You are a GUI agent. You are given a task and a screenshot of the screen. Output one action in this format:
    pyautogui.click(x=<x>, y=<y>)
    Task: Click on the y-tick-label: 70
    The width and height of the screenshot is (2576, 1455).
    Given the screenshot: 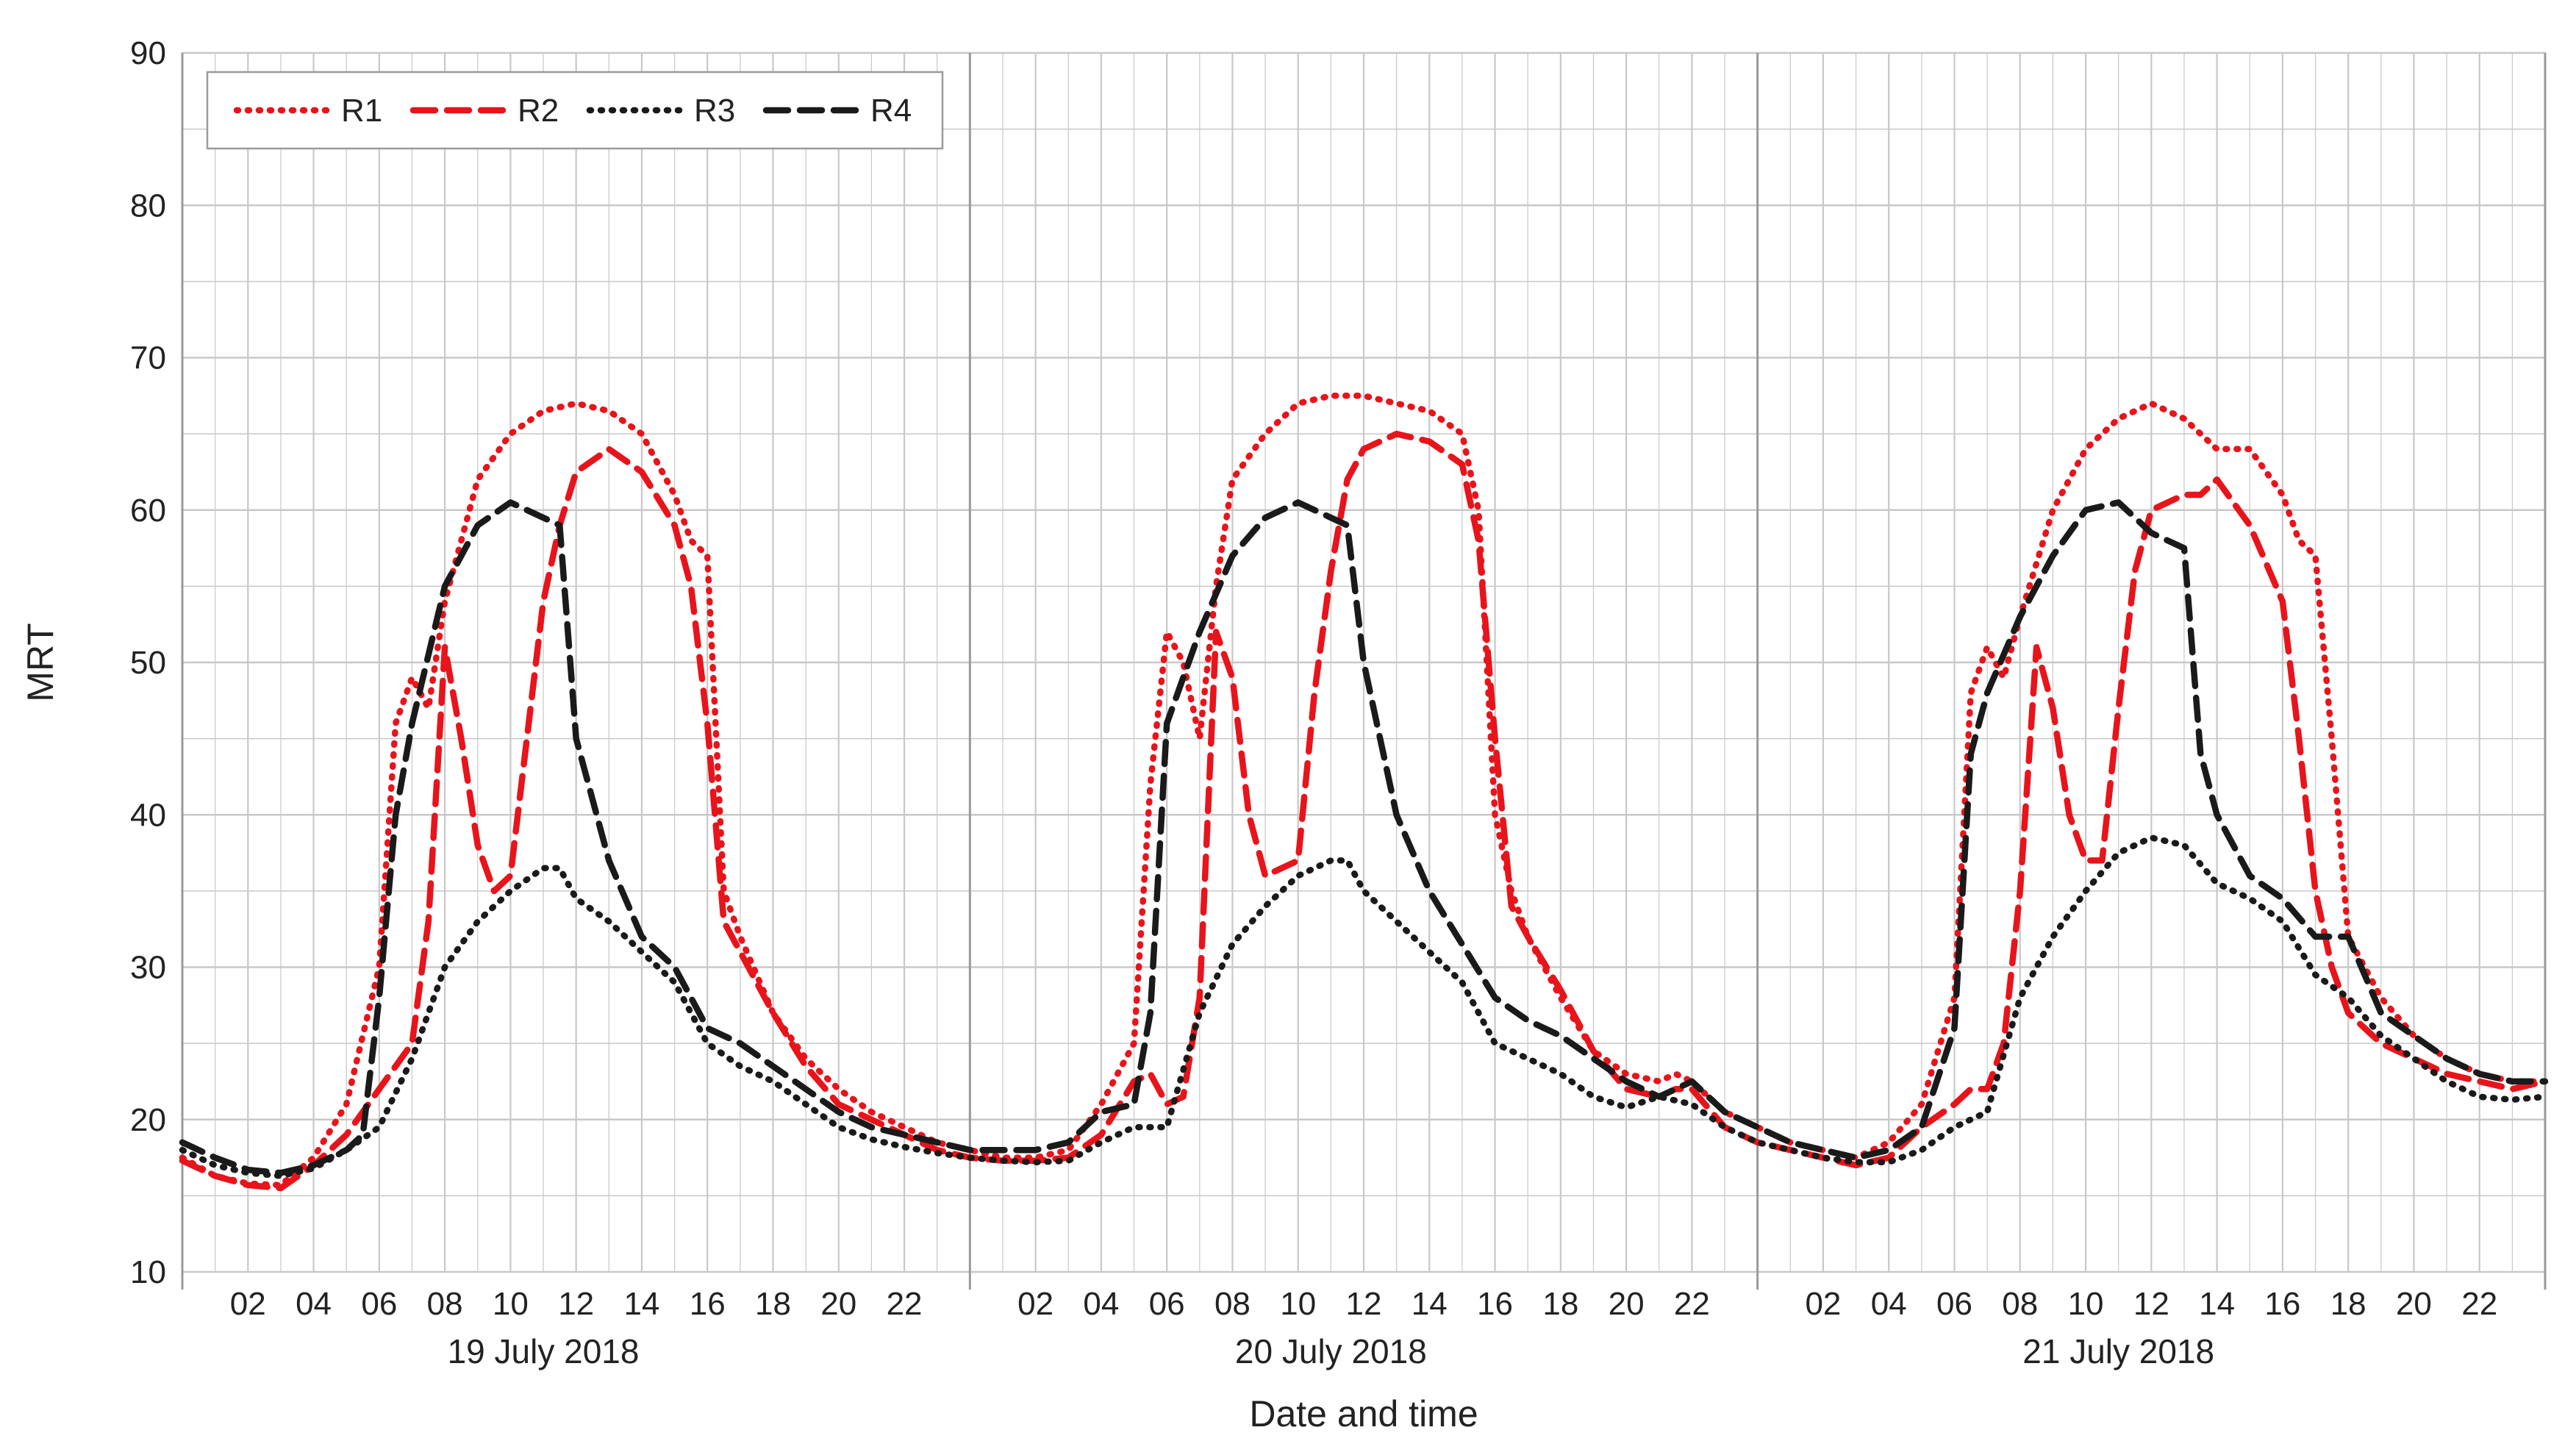 What is the action you would take?
    pyautogui.click(x=148, y=358)
    